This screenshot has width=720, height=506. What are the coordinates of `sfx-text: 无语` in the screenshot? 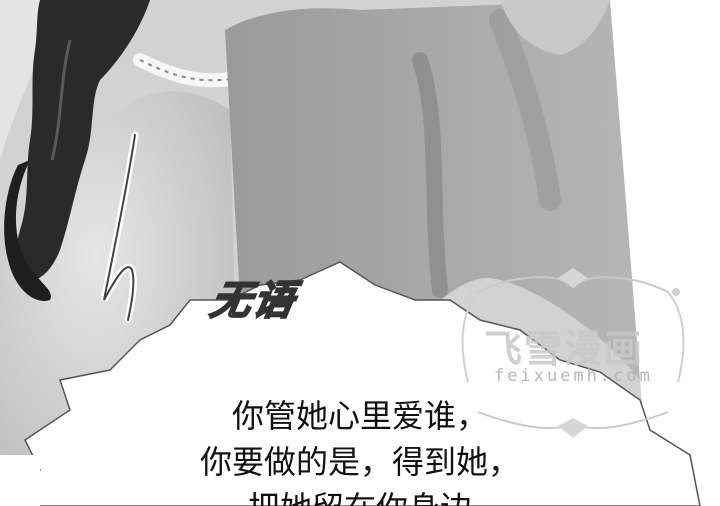 It's located at (253, 301).